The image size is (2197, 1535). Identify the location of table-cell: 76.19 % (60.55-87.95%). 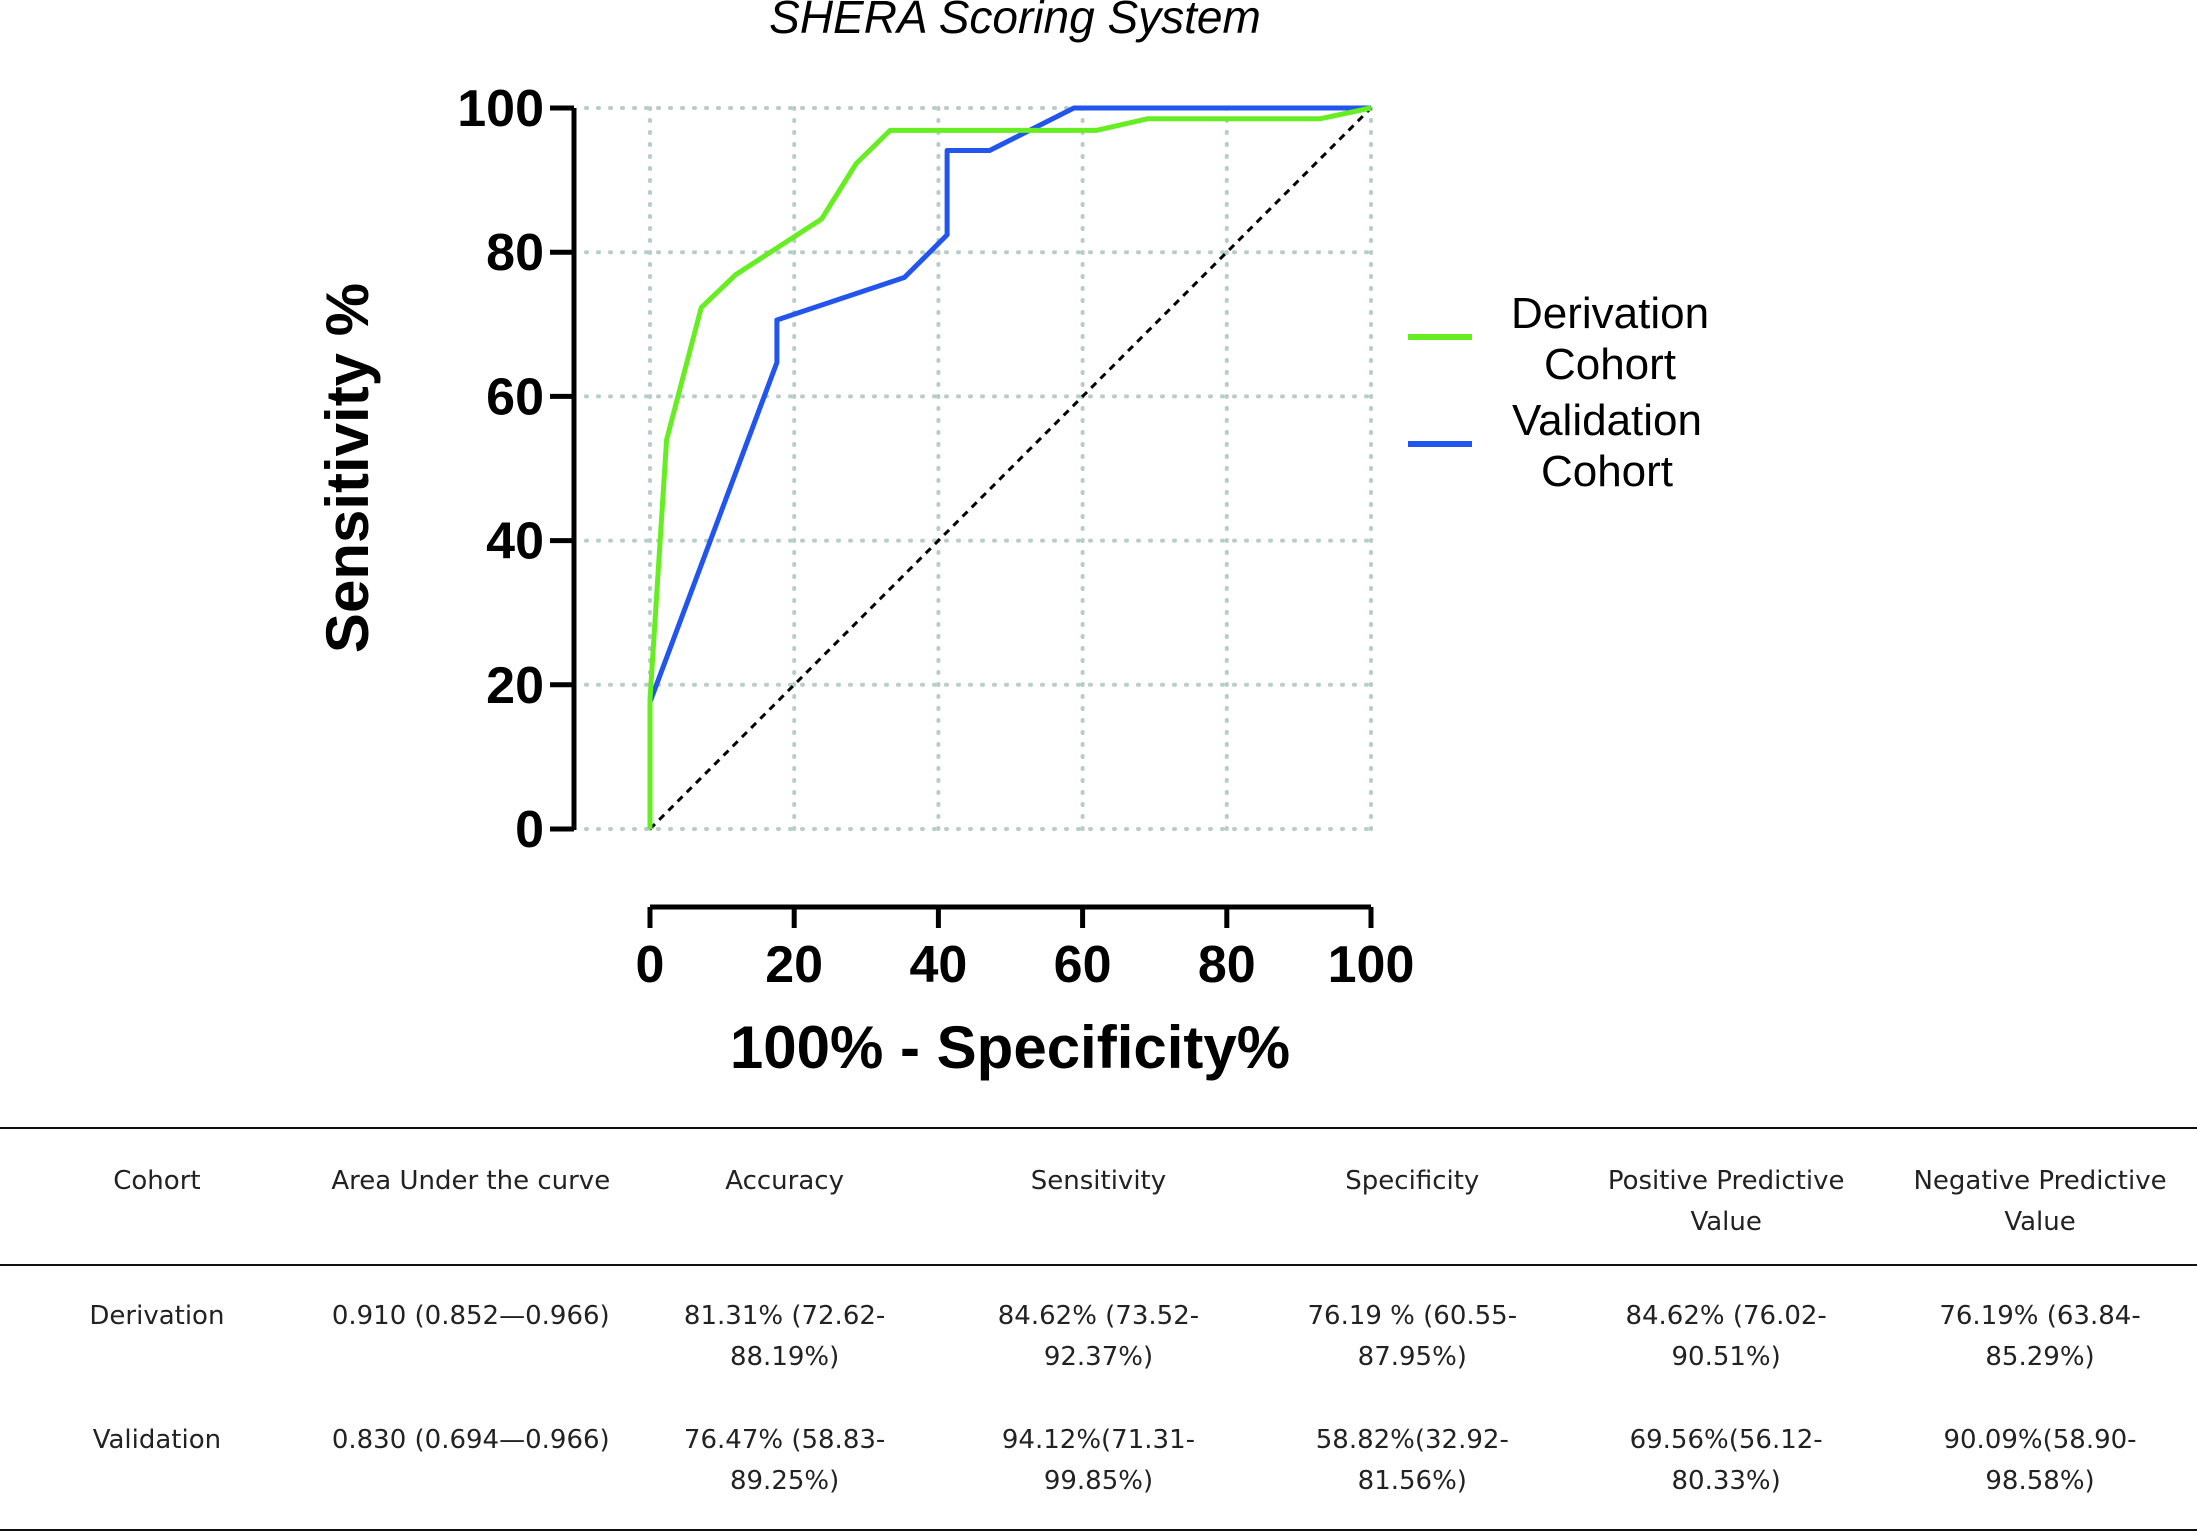
(1412, 1336).